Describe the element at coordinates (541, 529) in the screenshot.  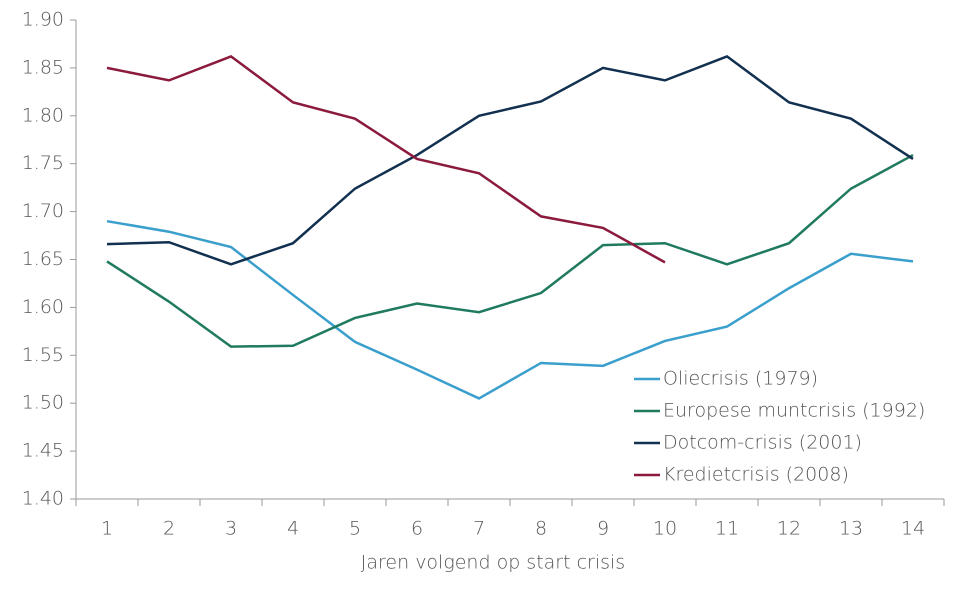
I see `x-tick-label: 8` at that location.